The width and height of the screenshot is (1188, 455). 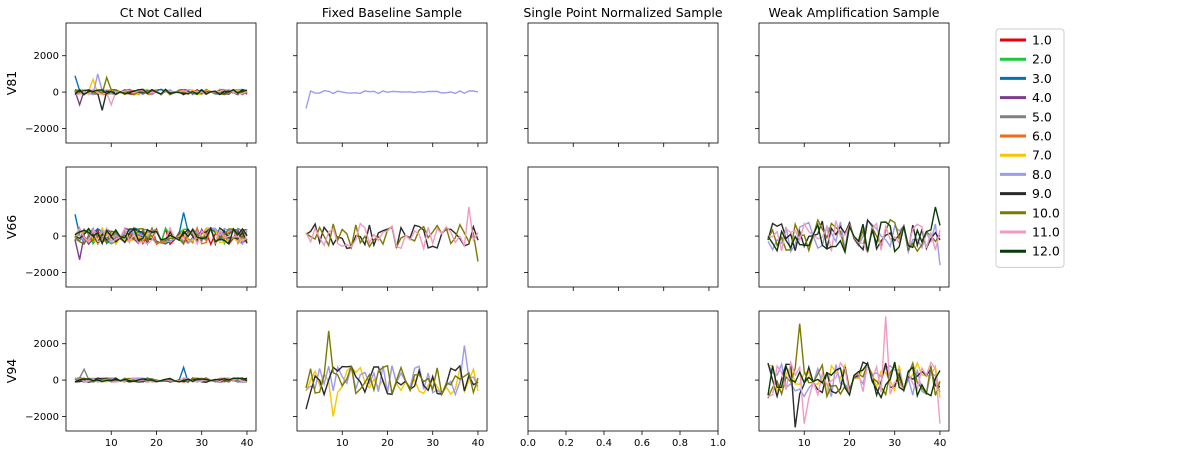 I want to click on row-label: V81, so click(x=11, y=83).